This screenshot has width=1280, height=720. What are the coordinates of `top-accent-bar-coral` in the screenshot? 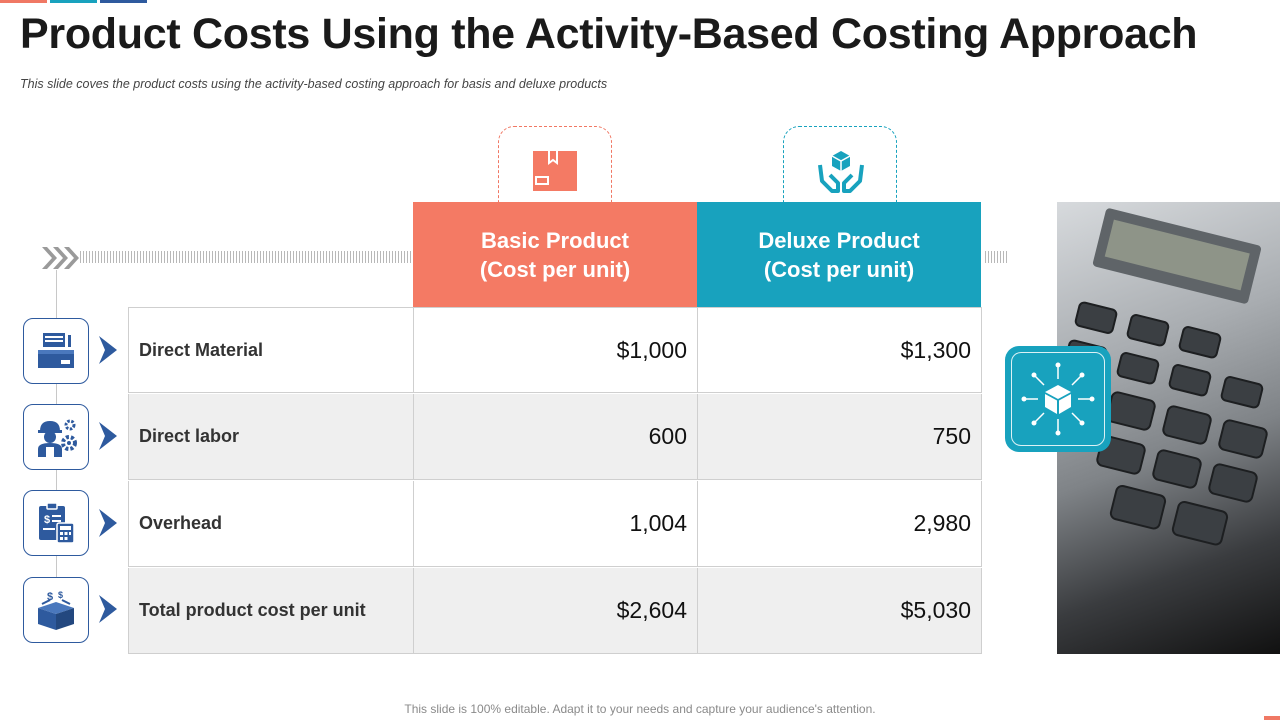 It's located at (23, 1).